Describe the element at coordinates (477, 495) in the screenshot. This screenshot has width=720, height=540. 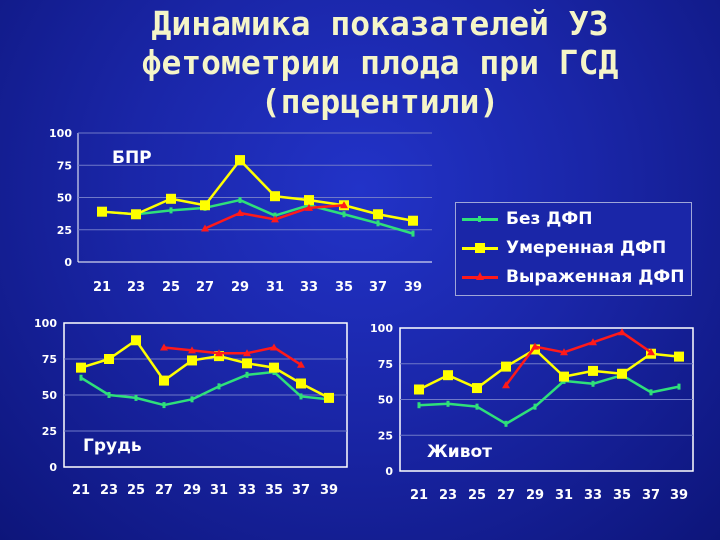
I see `x-tick-label: 25` at that location.